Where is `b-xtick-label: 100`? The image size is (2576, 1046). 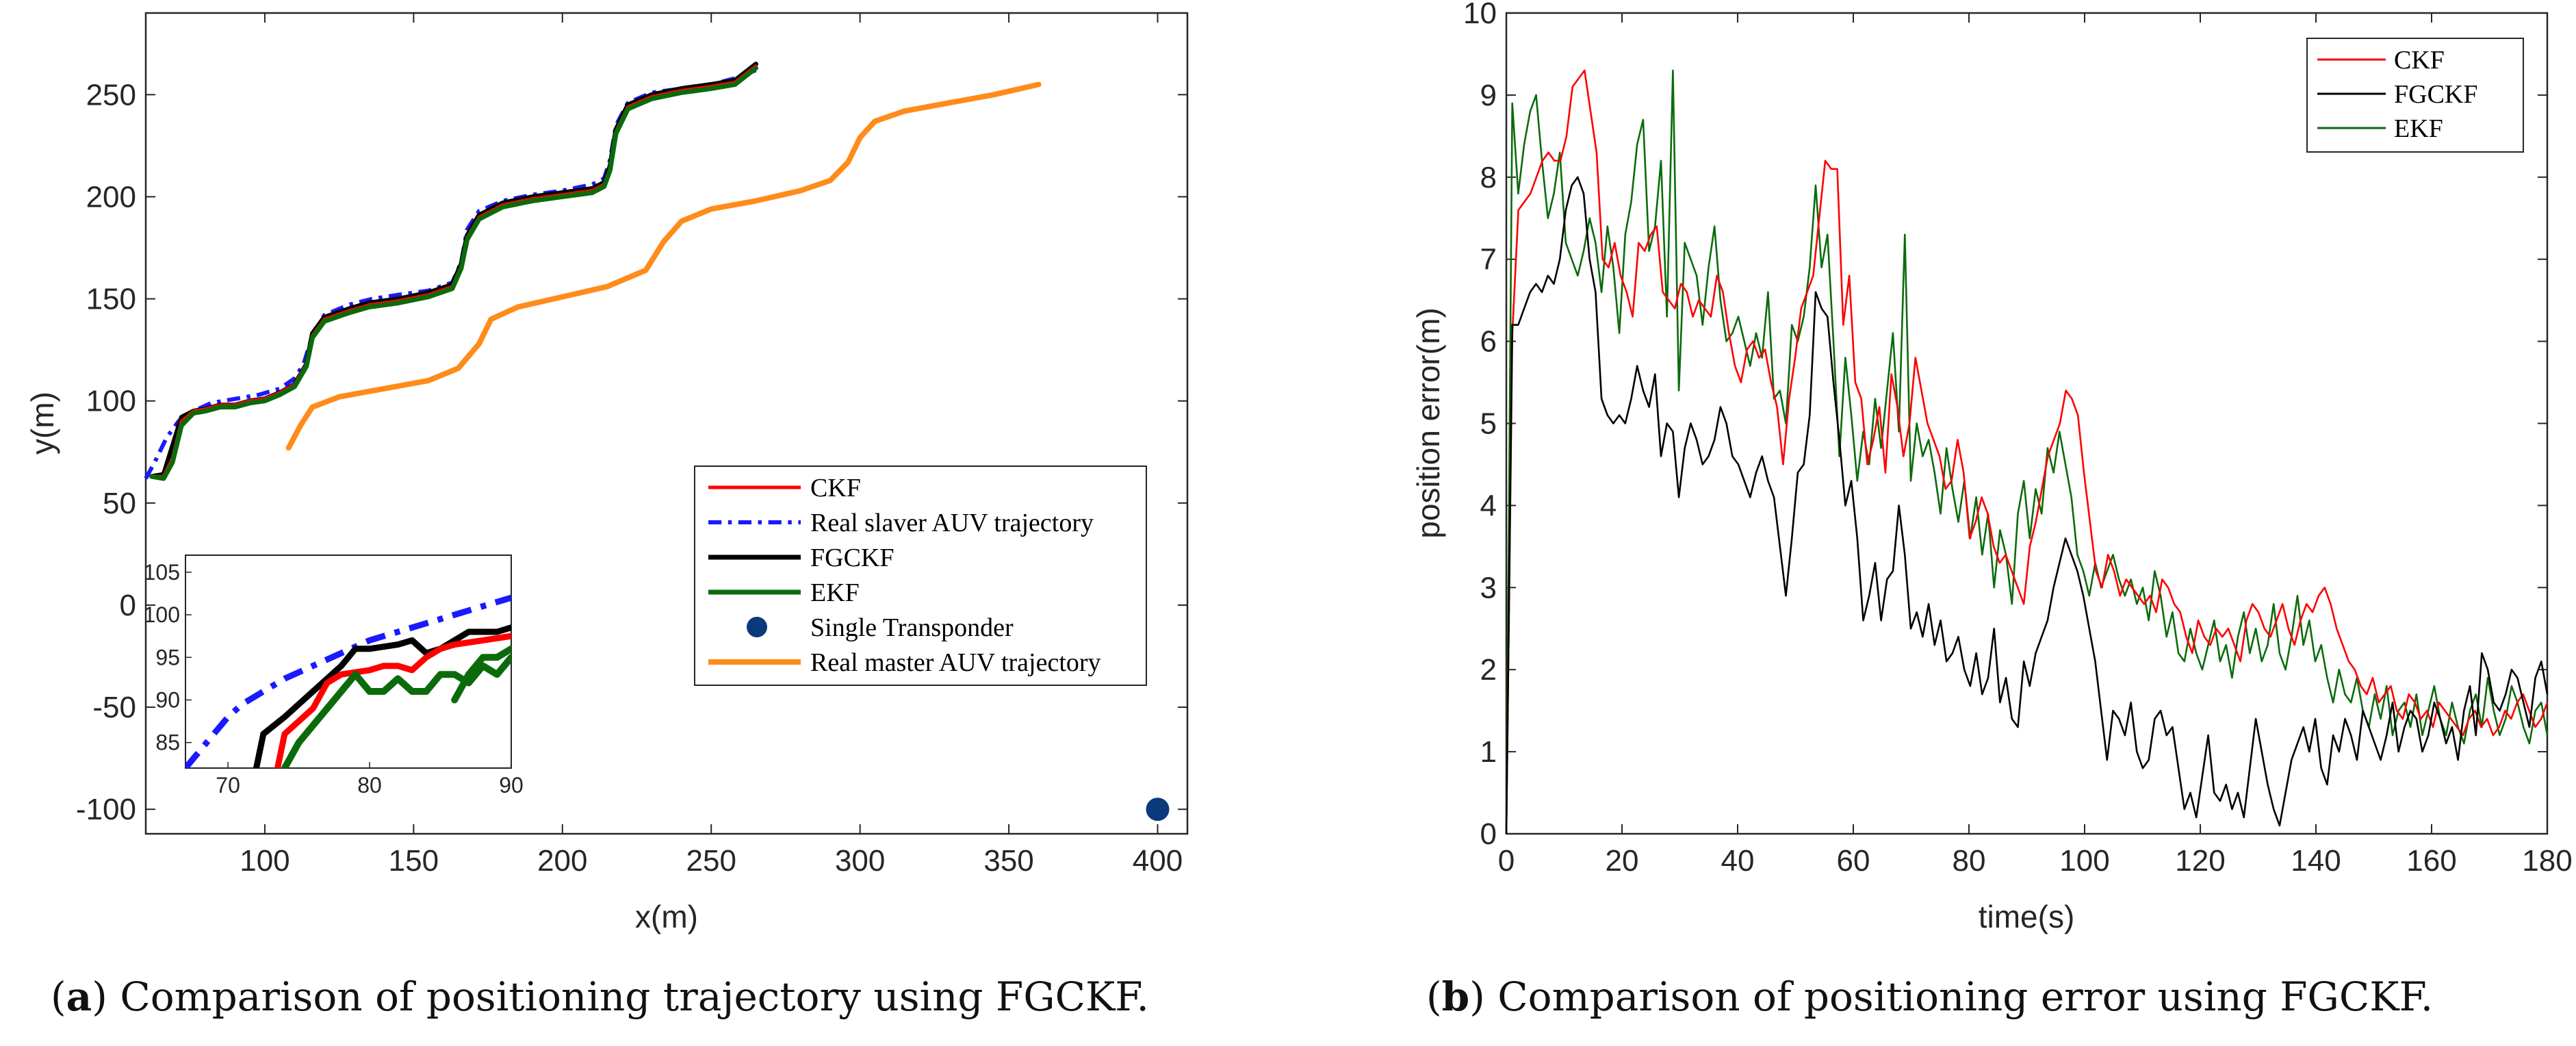 b-xtick-label: 100 is located at coordinates (2084, 861).